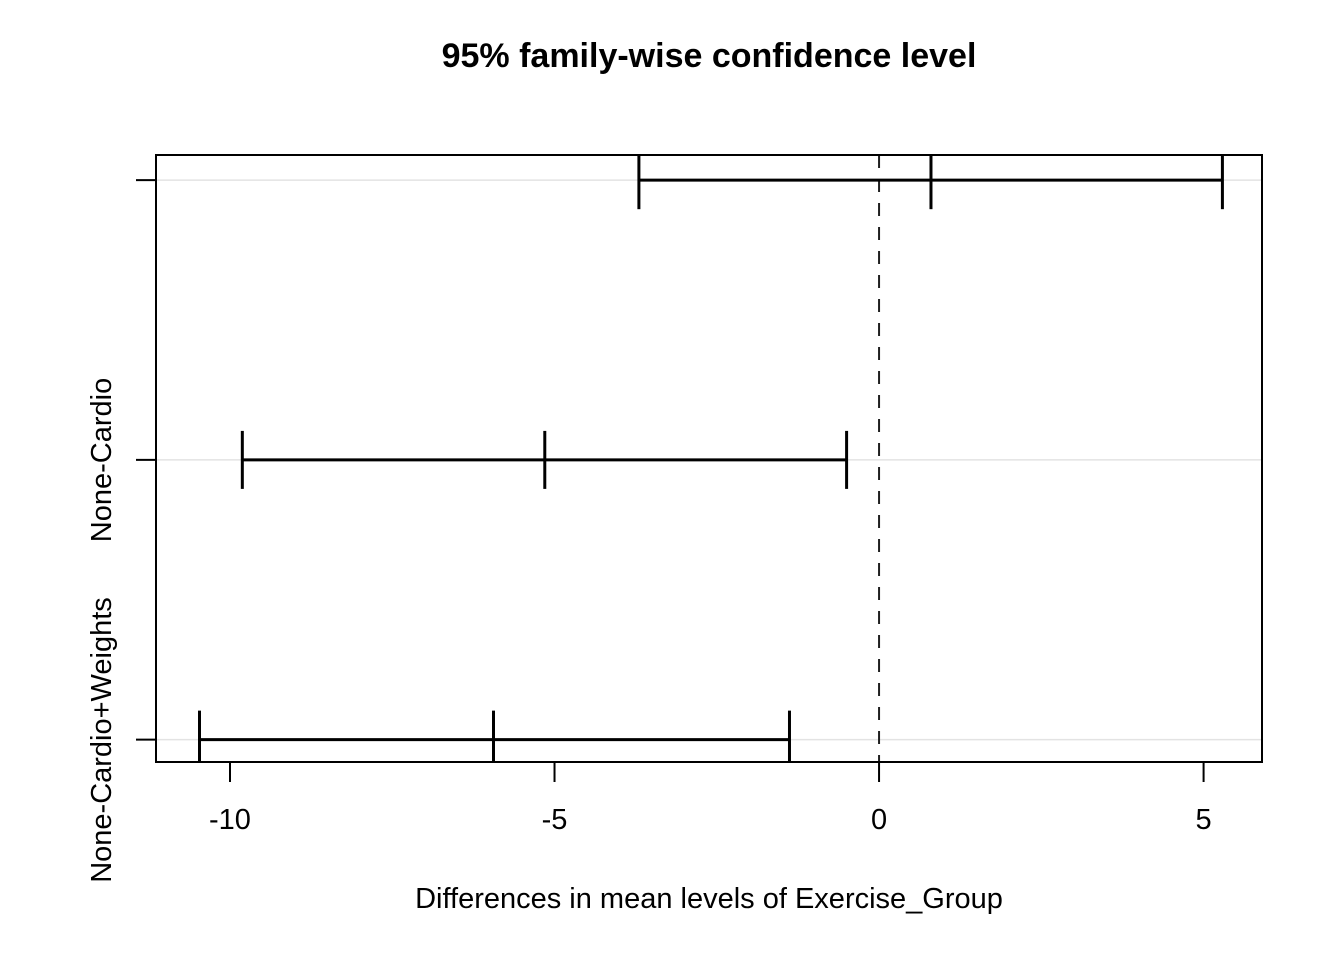 The width and height of the screenshot is (1344, 960). What do you see at coordinates (1203, 820) in the screenshot?
I see `x-tick-label: 5` at bounding box center [1203, 820].